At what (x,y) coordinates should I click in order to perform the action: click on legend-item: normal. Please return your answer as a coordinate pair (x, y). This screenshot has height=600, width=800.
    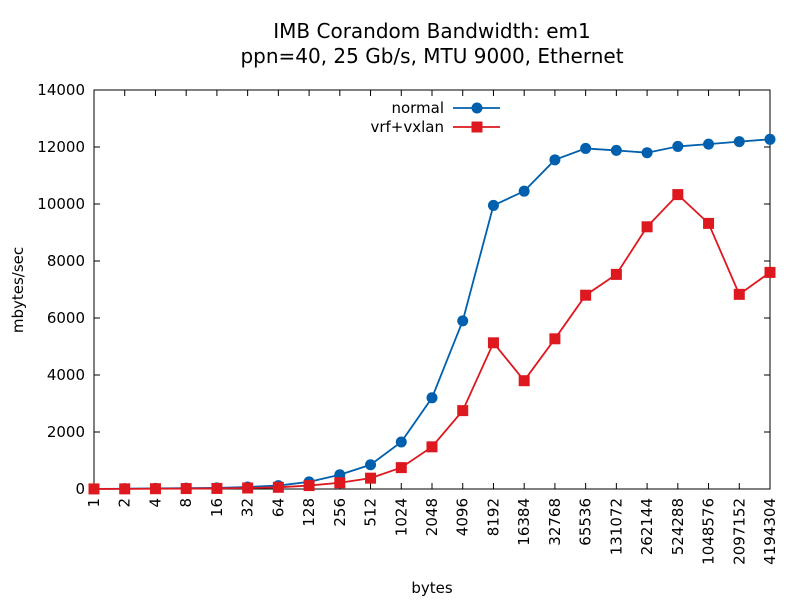
    Looking at the image, I should click on (445, 108).